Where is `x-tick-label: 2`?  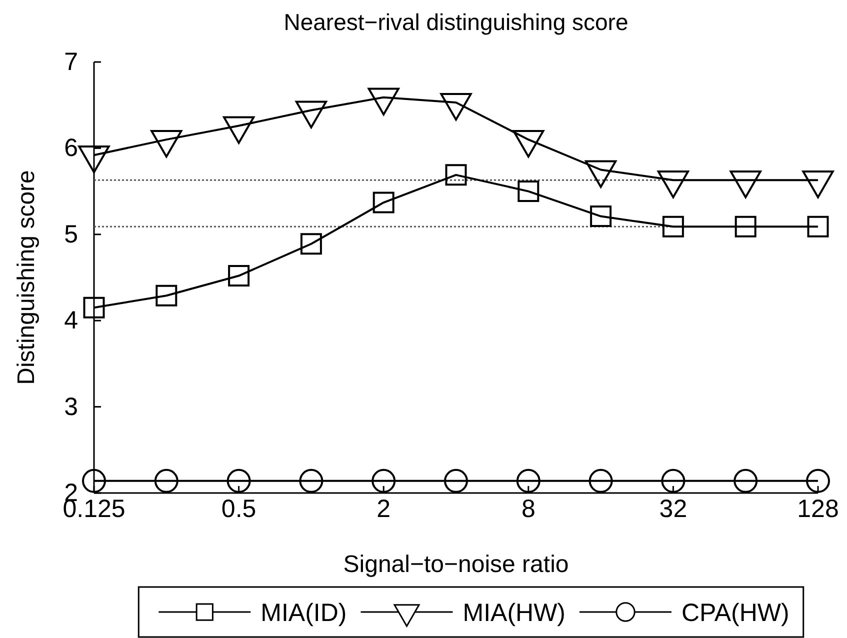 x-tick-label: 2 is located at coordinates (383, 508).